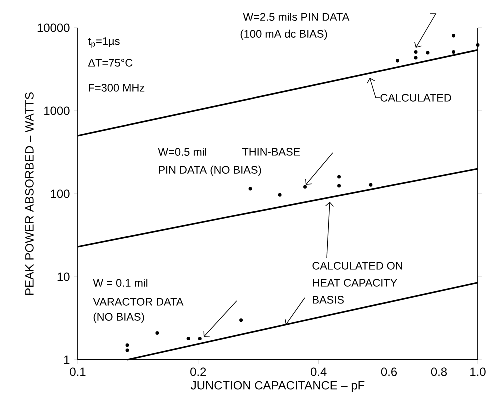 The width and height of the screenshot is (490, 405). What do you see at coordinates (355, 283) in the screenshot?
I see `annotation: HEAT CAPACITY` at bounding box center [355, 283].